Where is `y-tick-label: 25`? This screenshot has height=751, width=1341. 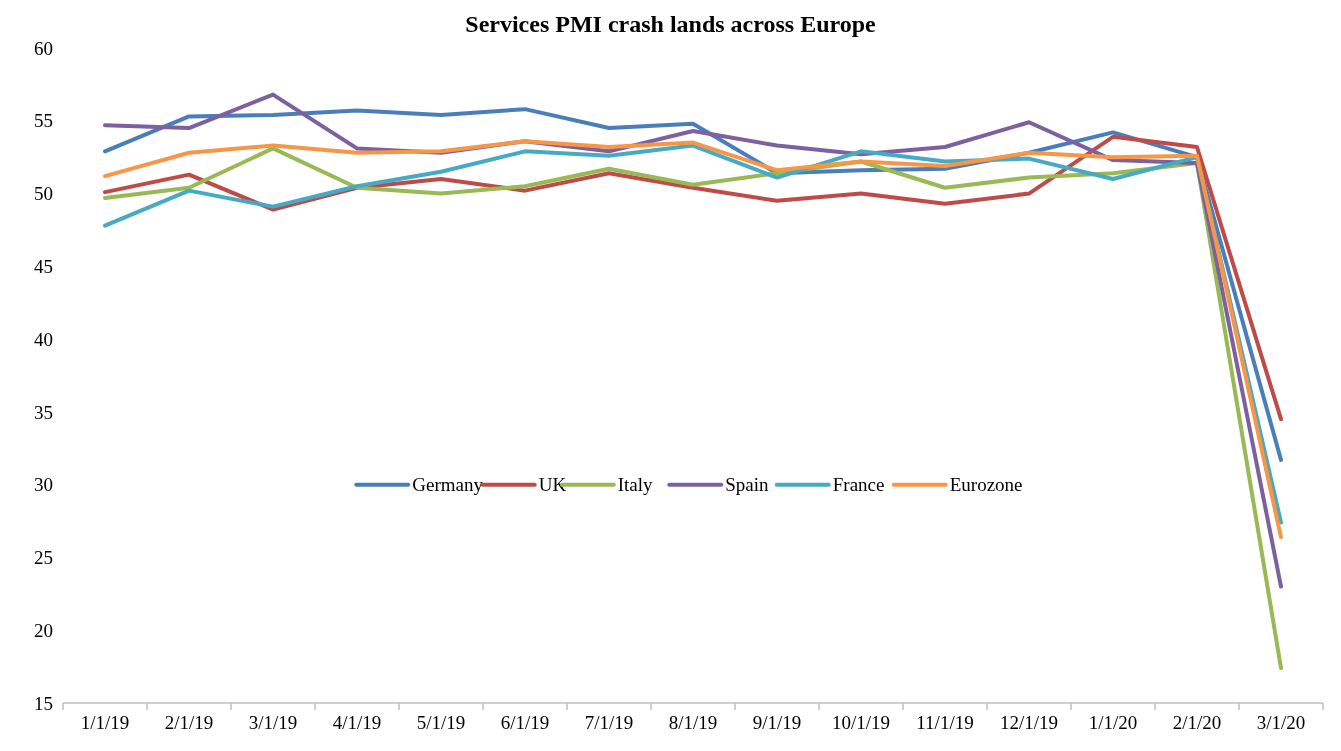
y-tick-label: 25 is located at coordinates (43, 558).